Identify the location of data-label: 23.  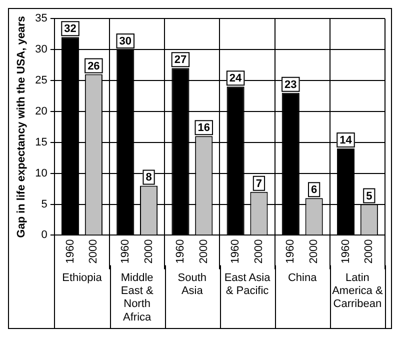
(290, 84).